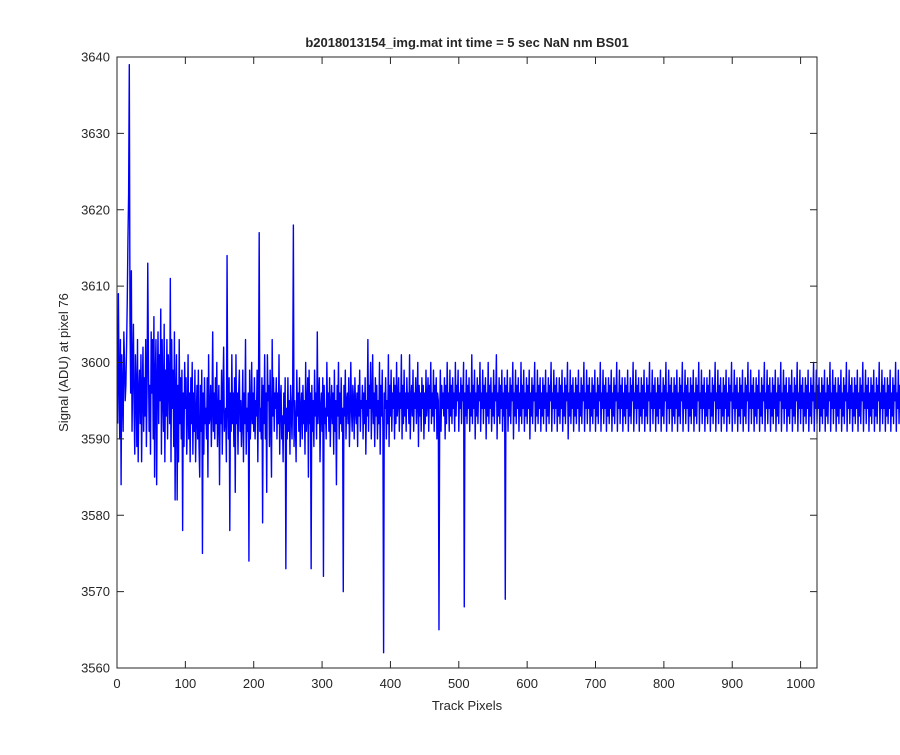  Describe the element at coordinates (95, 286) in the screenshot. I see `y-tick-label: 3610` at that location.